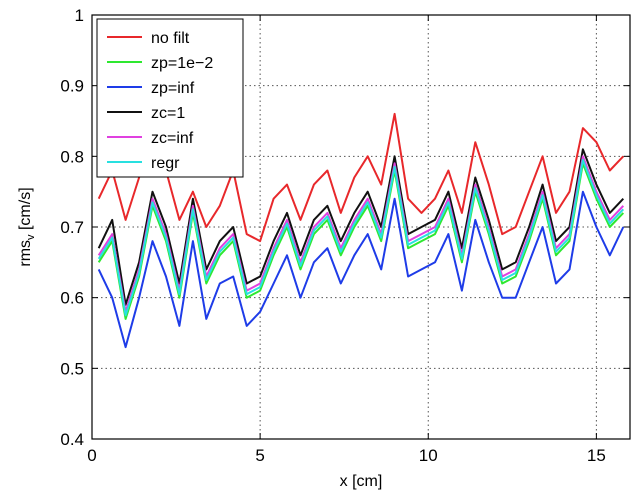 This screenshot has height=494, width=635. What do you see at coordinates (25, 253) in the screenshot?
I see `y-axis-label-main: rms` at bounding box center [25, 253].